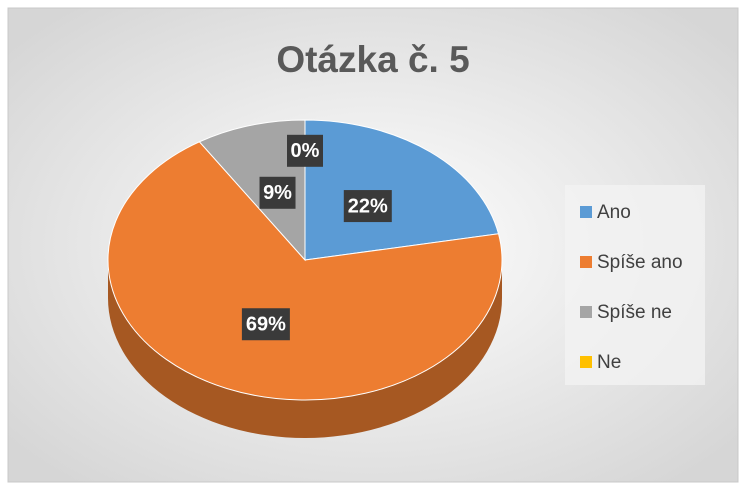 This screenshot has height=492, width=747. I want to click on legend-label: Spíše ano, so click(640, 262).